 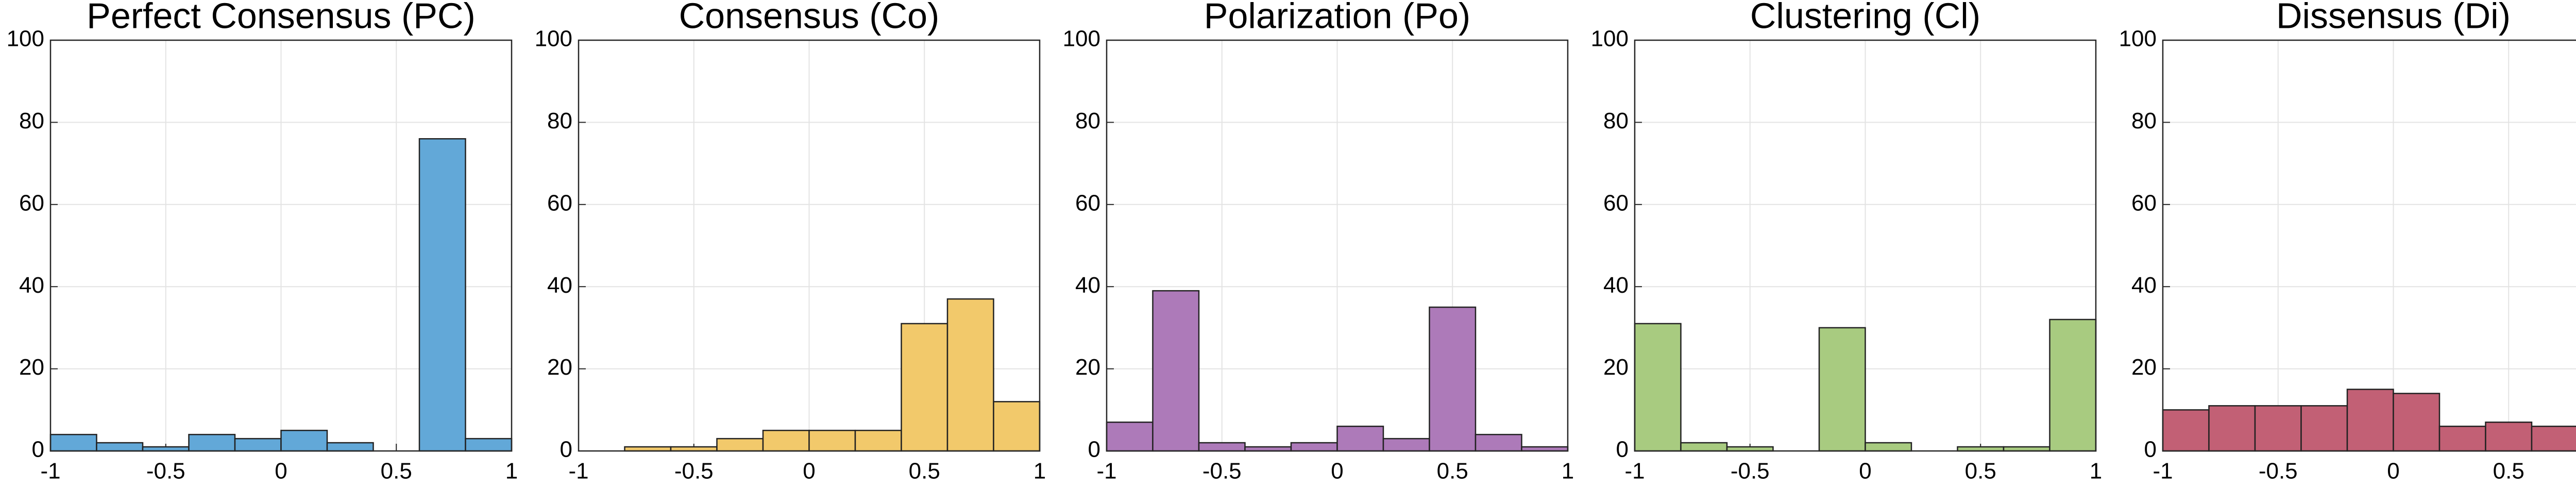 I want to click on chart-title: Clustering (Cl), so click(x=1865, y=18).